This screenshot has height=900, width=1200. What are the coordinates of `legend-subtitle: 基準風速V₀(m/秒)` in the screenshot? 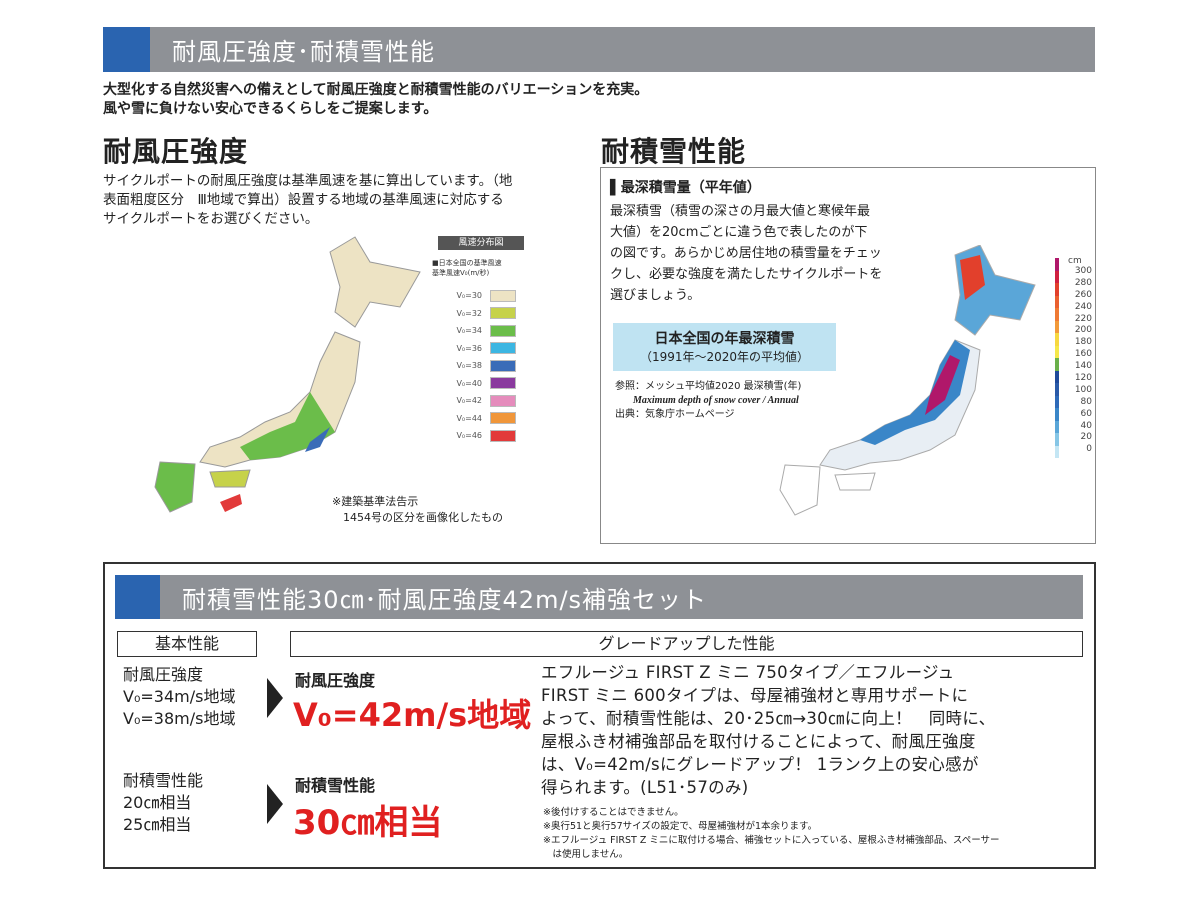 It's located at (461, 273).